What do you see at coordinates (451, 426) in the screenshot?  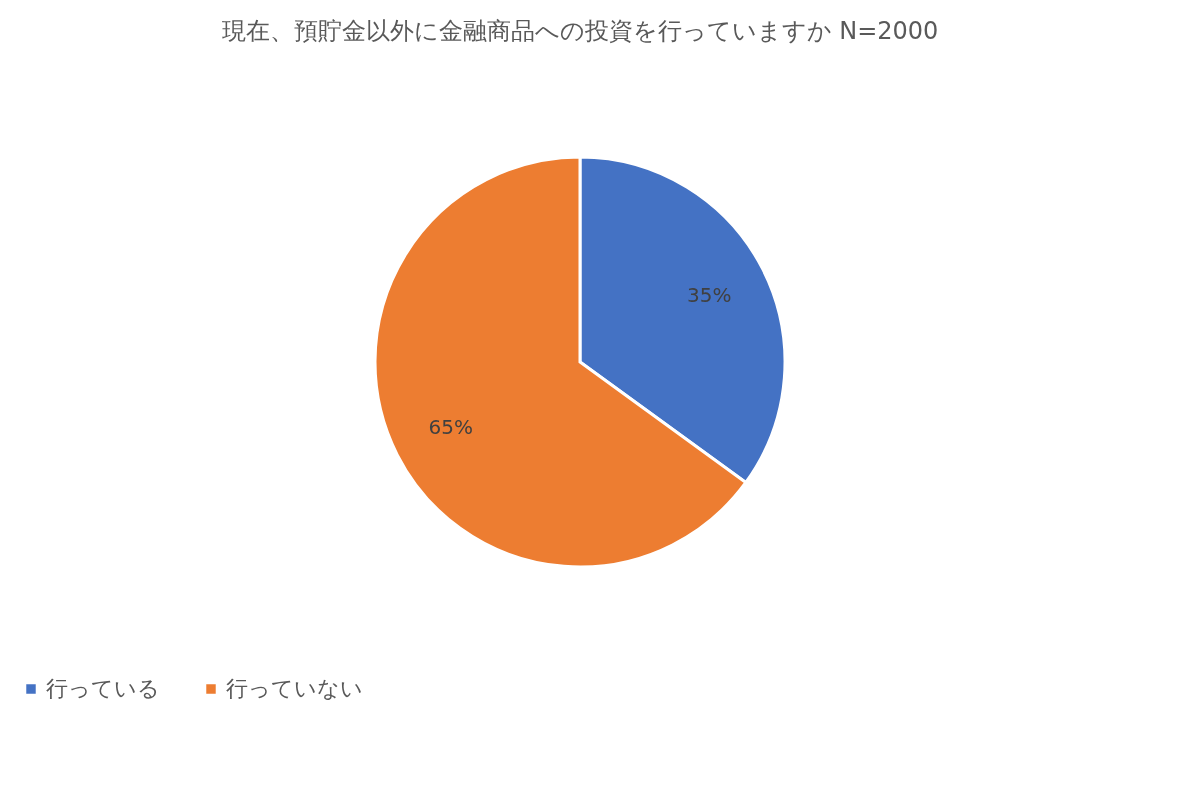 I see `data-label: 65%` at bounding box center [451, 426].